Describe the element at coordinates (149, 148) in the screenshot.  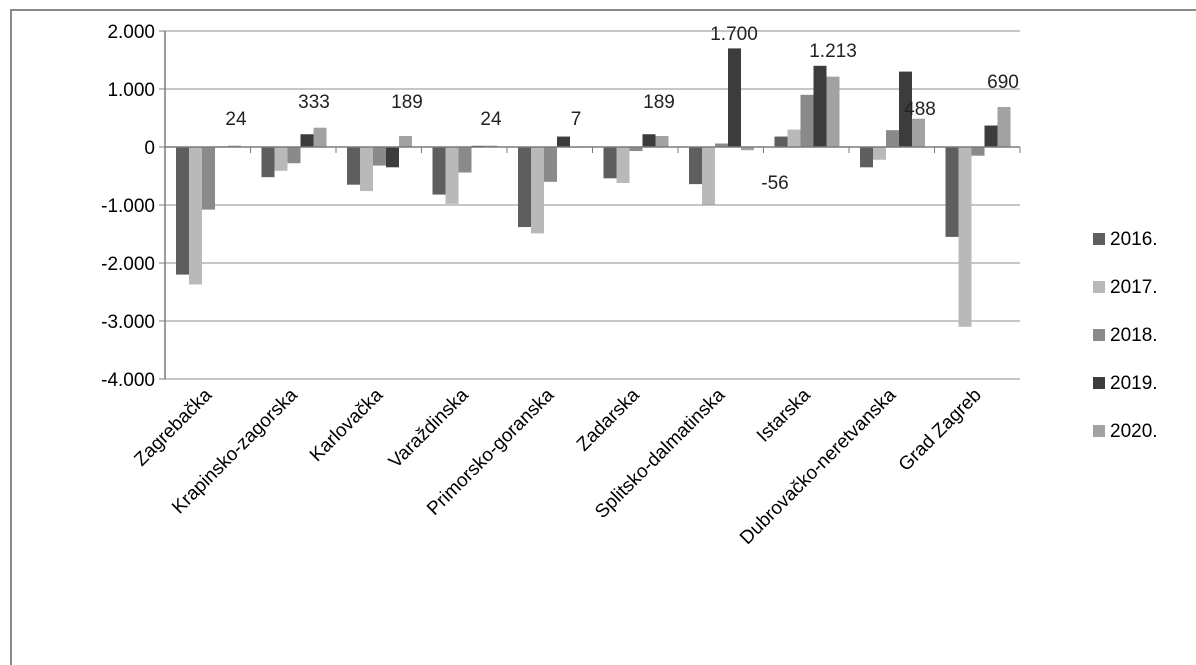
I see `y-tick-label: 0` at that location.